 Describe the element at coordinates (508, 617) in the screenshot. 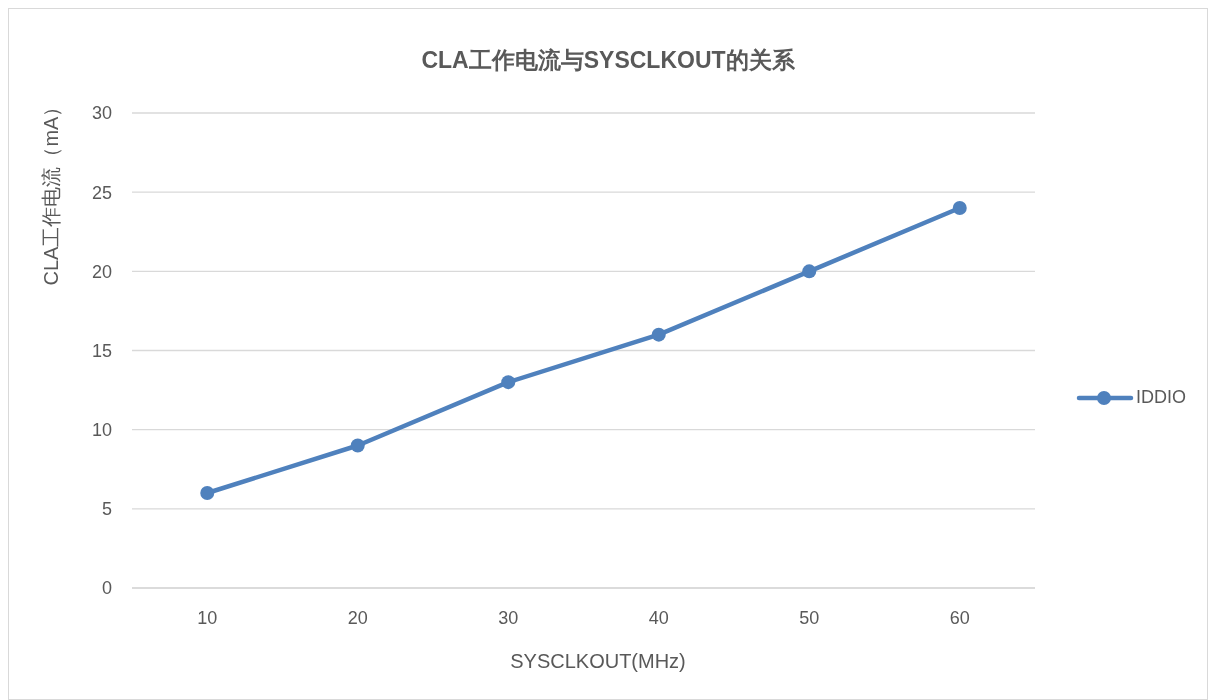

I see `x-tick-label: 30` at that location.